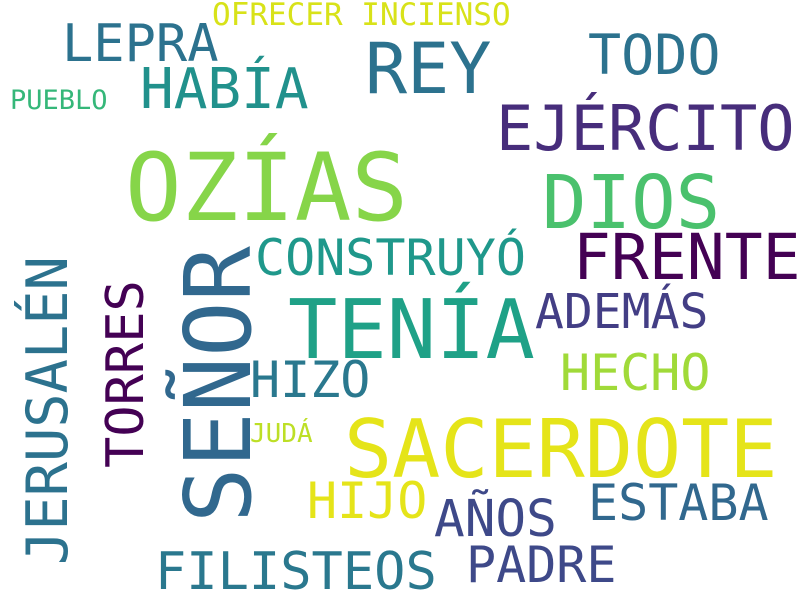 The height and width of the screenshot is (600, 800). What do you see at coordinates (678, 503) in the screenshot?
I see `word-estaba: ESTABA` at bounding box center [678, 503].